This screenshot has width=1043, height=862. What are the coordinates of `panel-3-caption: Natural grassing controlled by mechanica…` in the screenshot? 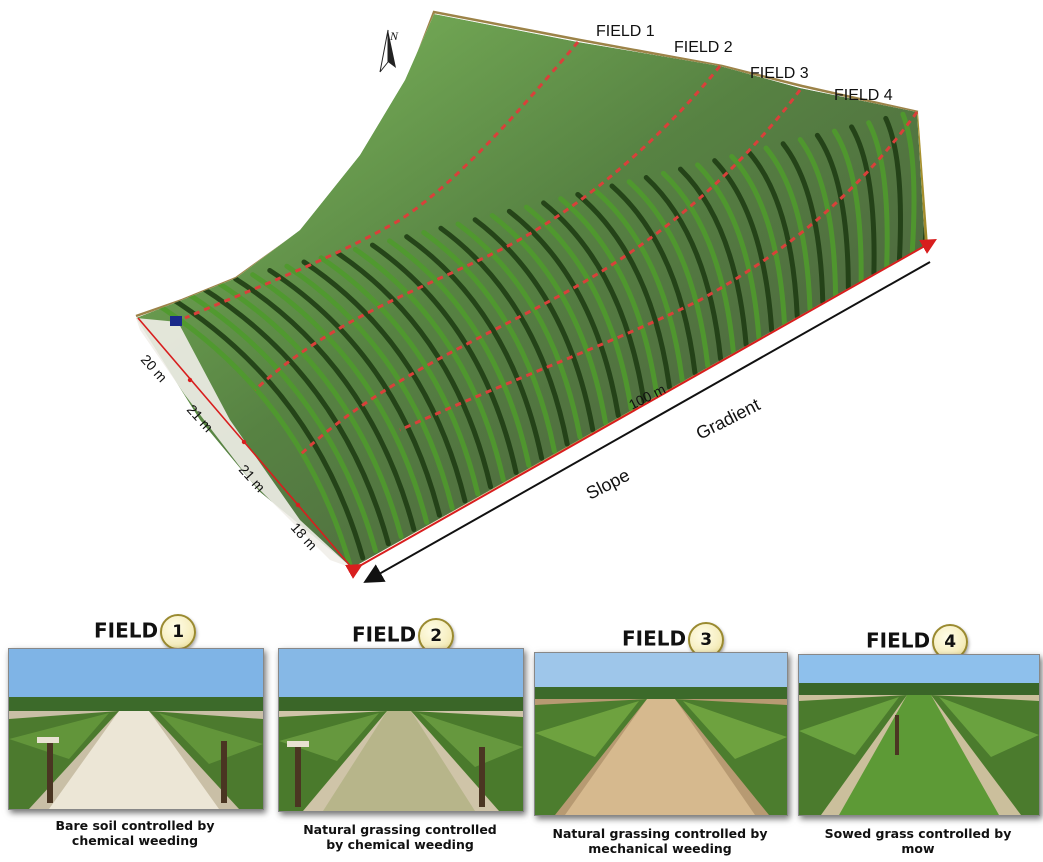 It's located at (660, 841).